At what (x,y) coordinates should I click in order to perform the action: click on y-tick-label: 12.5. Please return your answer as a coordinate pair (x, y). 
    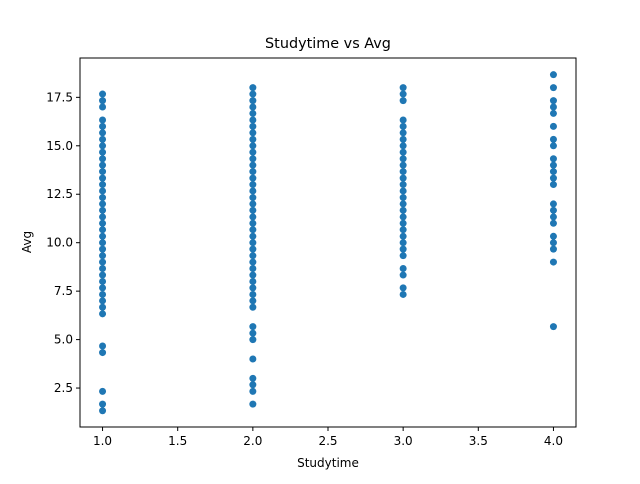
    Looking at the image, I should click on (59, 194).